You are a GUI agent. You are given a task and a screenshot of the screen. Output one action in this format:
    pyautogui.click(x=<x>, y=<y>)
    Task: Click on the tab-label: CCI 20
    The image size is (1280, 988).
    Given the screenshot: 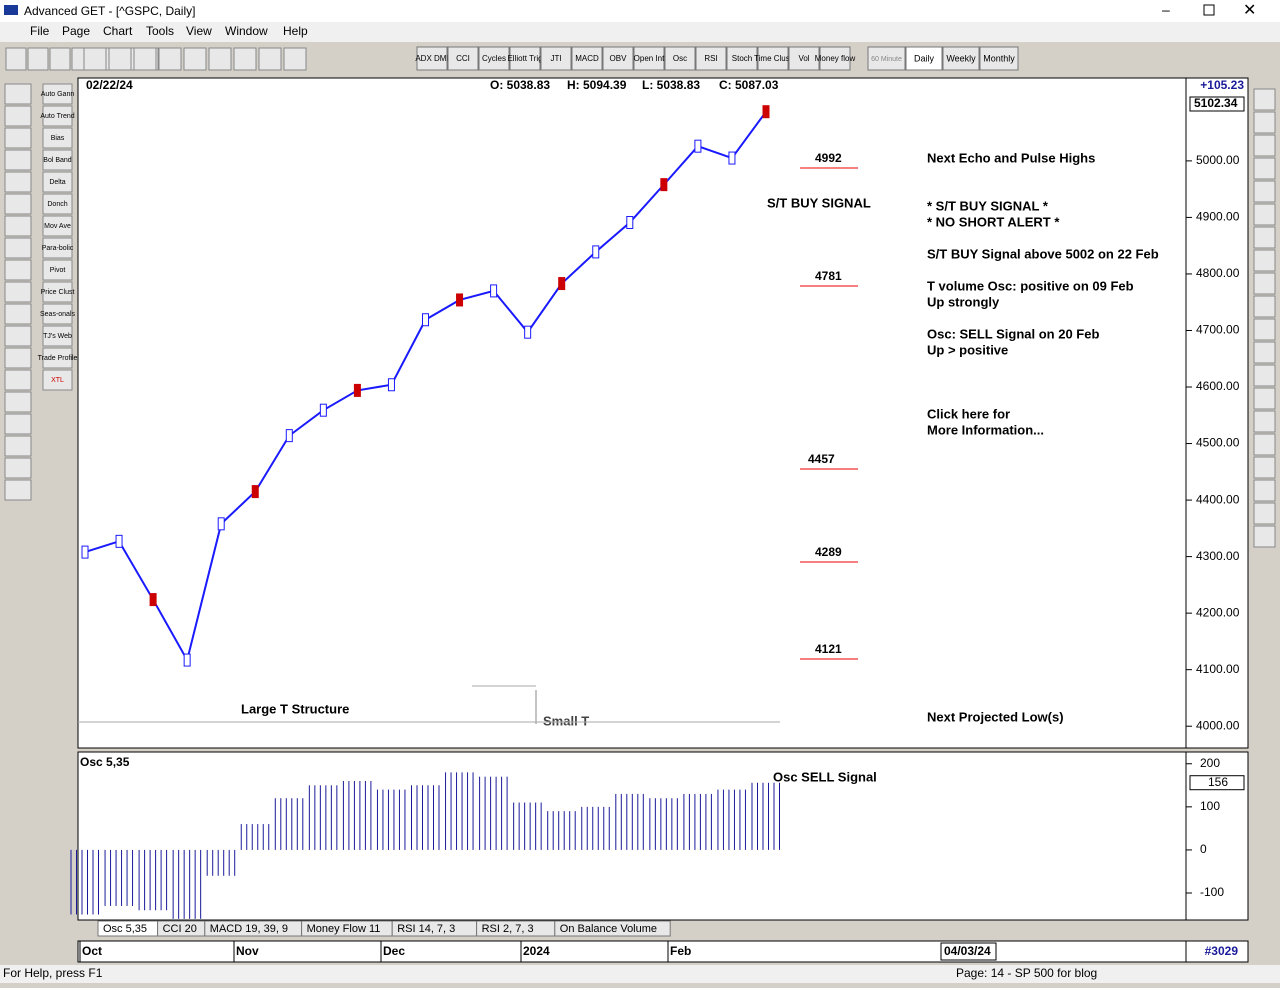 What is the action you would take?
    pyautogui.click(x=180, y=929)
    